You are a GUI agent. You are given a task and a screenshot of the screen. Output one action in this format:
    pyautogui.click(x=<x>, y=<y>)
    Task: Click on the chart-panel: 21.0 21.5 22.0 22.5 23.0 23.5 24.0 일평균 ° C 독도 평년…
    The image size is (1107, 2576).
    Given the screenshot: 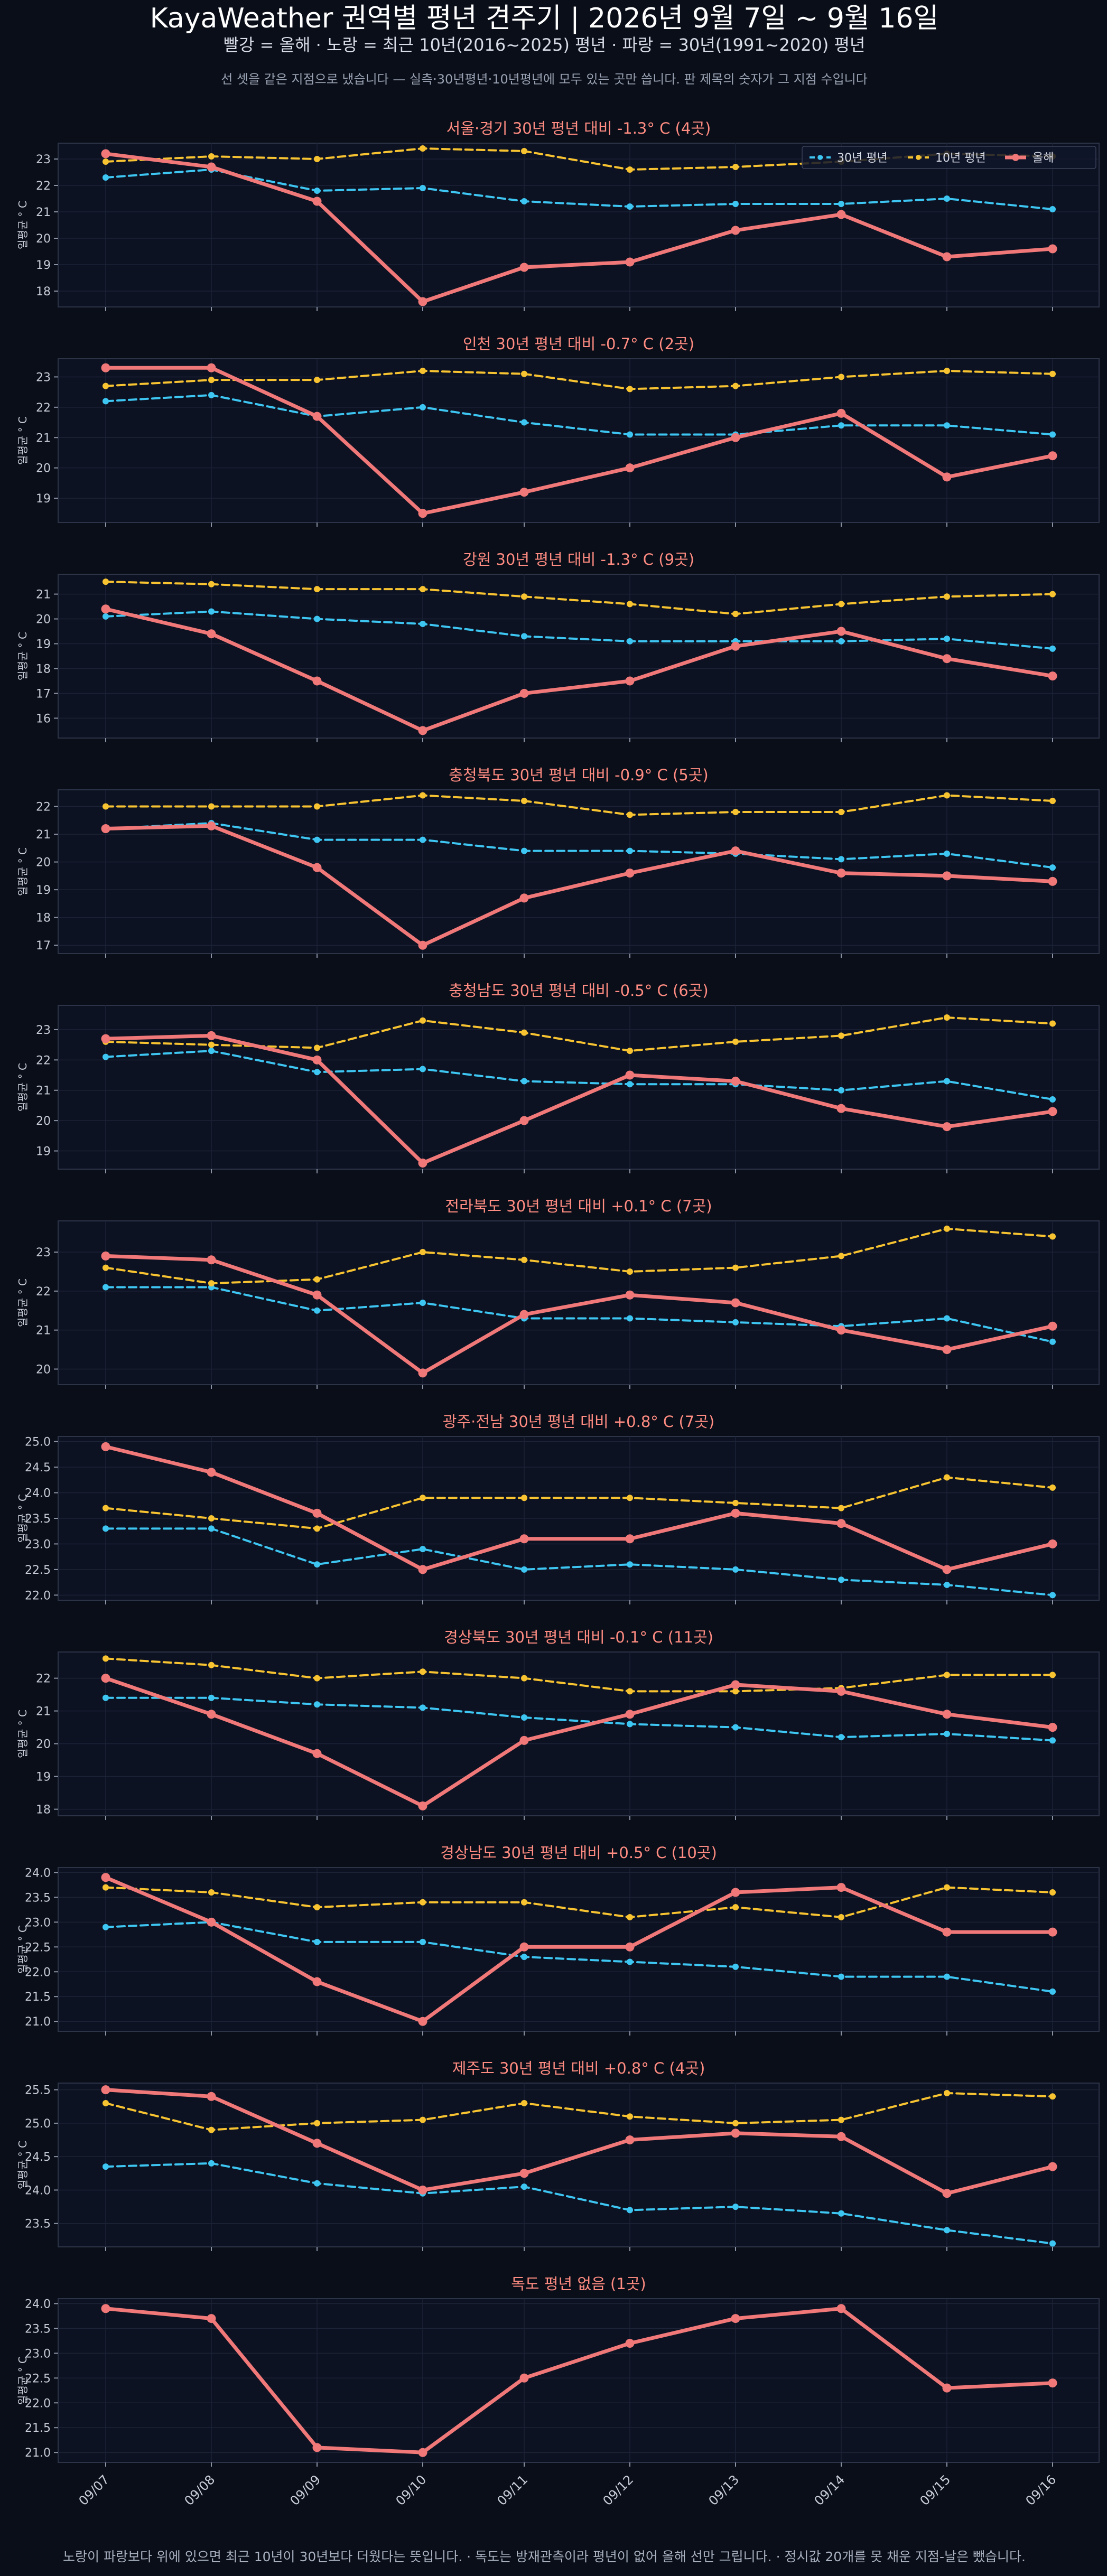 What is the action you would take?
    pyautogui.click(x=558, y=2371)
    